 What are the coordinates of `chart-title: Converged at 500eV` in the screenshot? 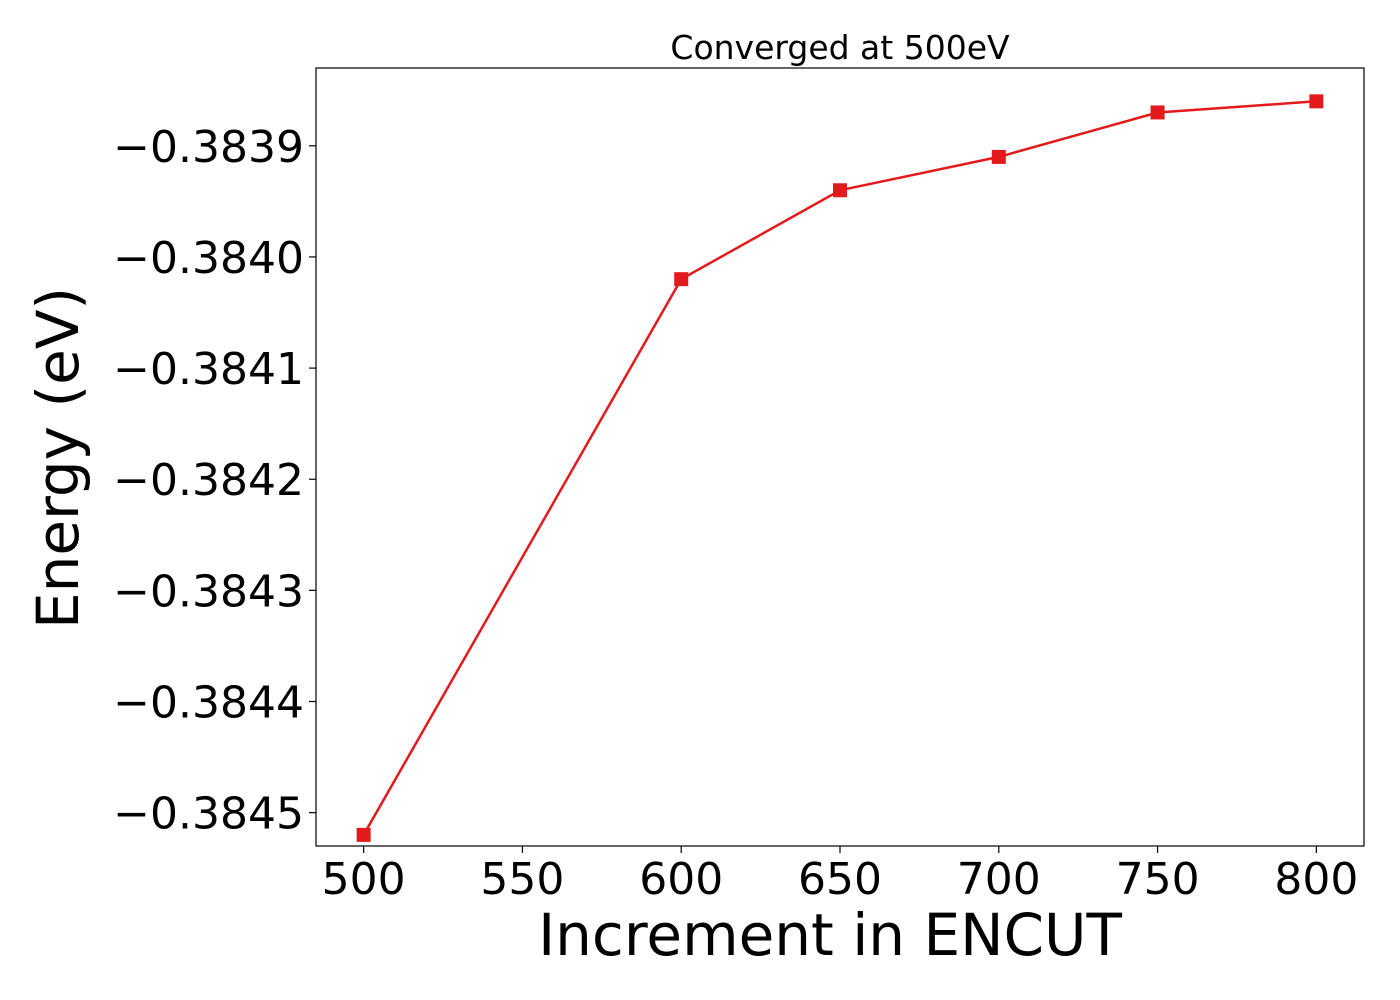 It's located at (840, 47).